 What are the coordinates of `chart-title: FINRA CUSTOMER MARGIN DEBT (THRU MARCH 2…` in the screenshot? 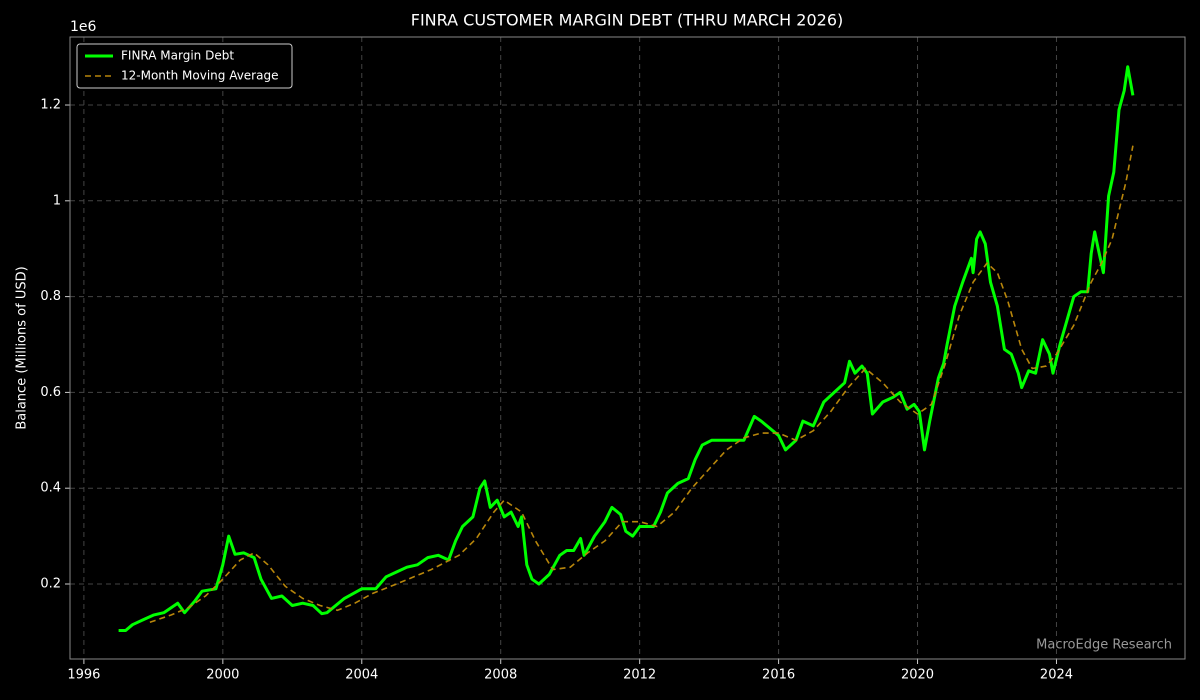 It's located at (627, 20).